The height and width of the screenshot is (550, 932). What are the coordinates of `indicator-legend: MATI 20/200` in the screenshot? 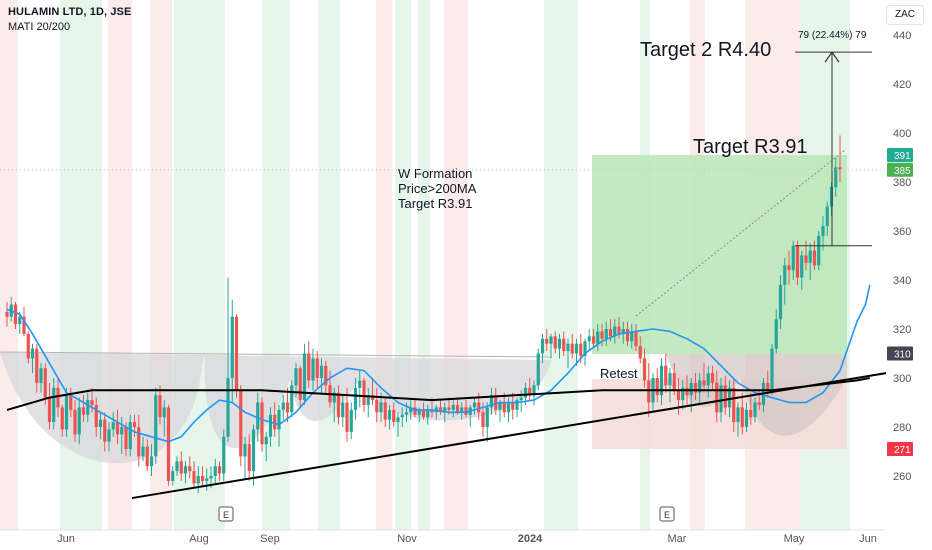 It's located at (39, 27).